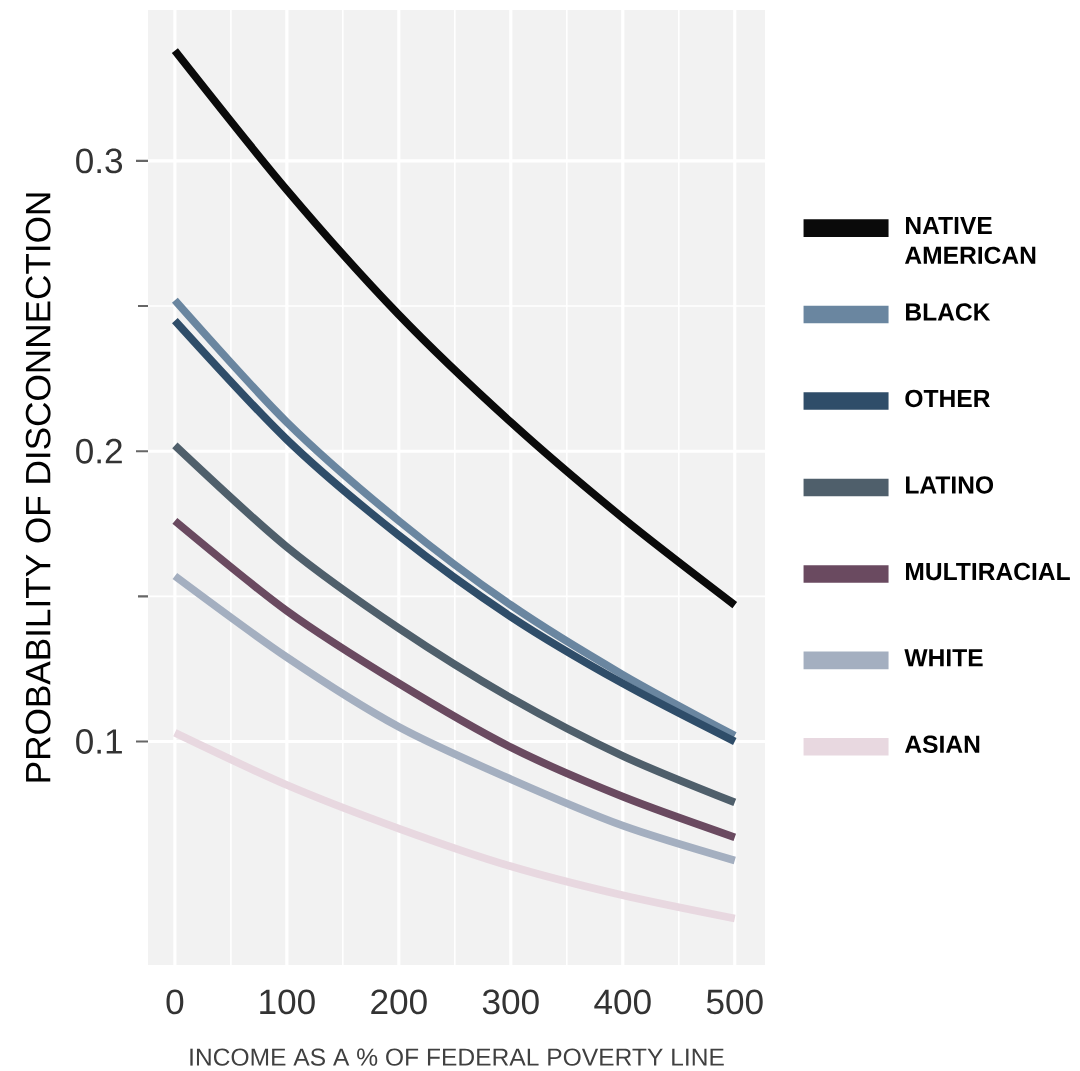 This screenshot has width=1080, height=1071. What do you see at coordinates (175, 1002) in the screenshot?
I see `x-tick-label: 0` at bounding box center [175, 1002].